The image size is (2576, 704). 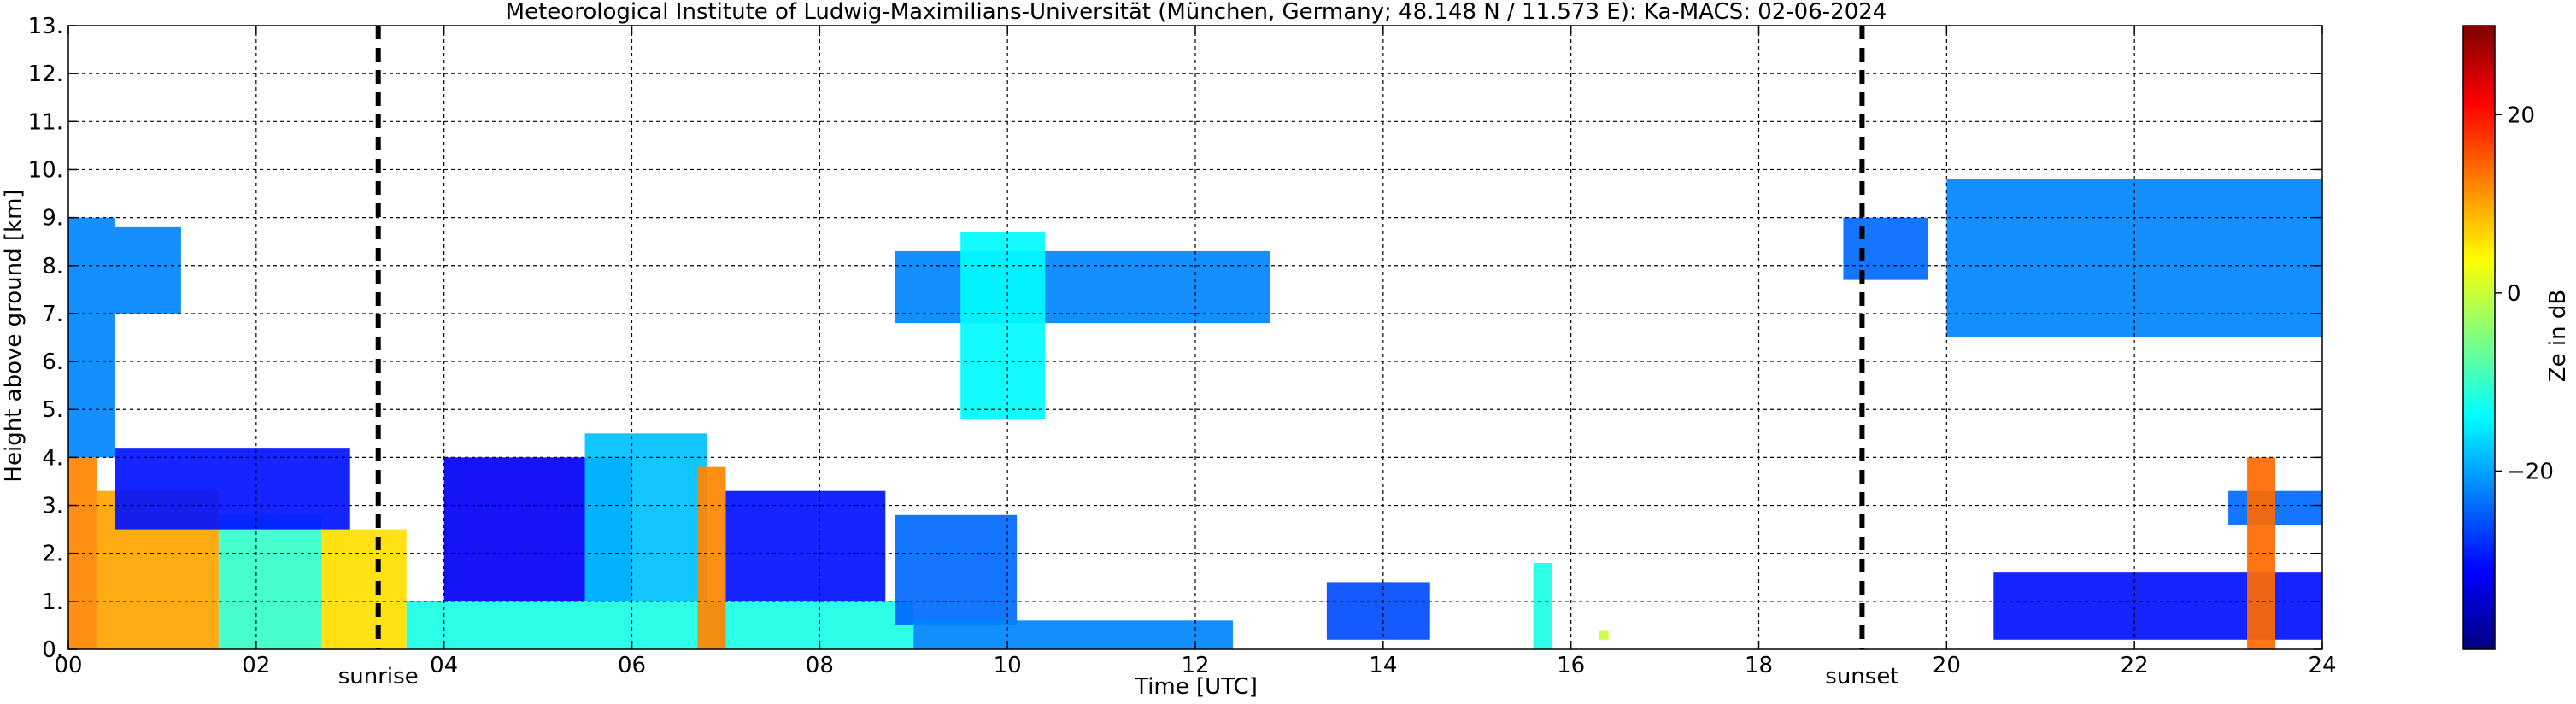 What do you see at coordinates (1947, 665) in the screenshot?
I see `x-tick-label: 20` at bounding box center [1947, 665].